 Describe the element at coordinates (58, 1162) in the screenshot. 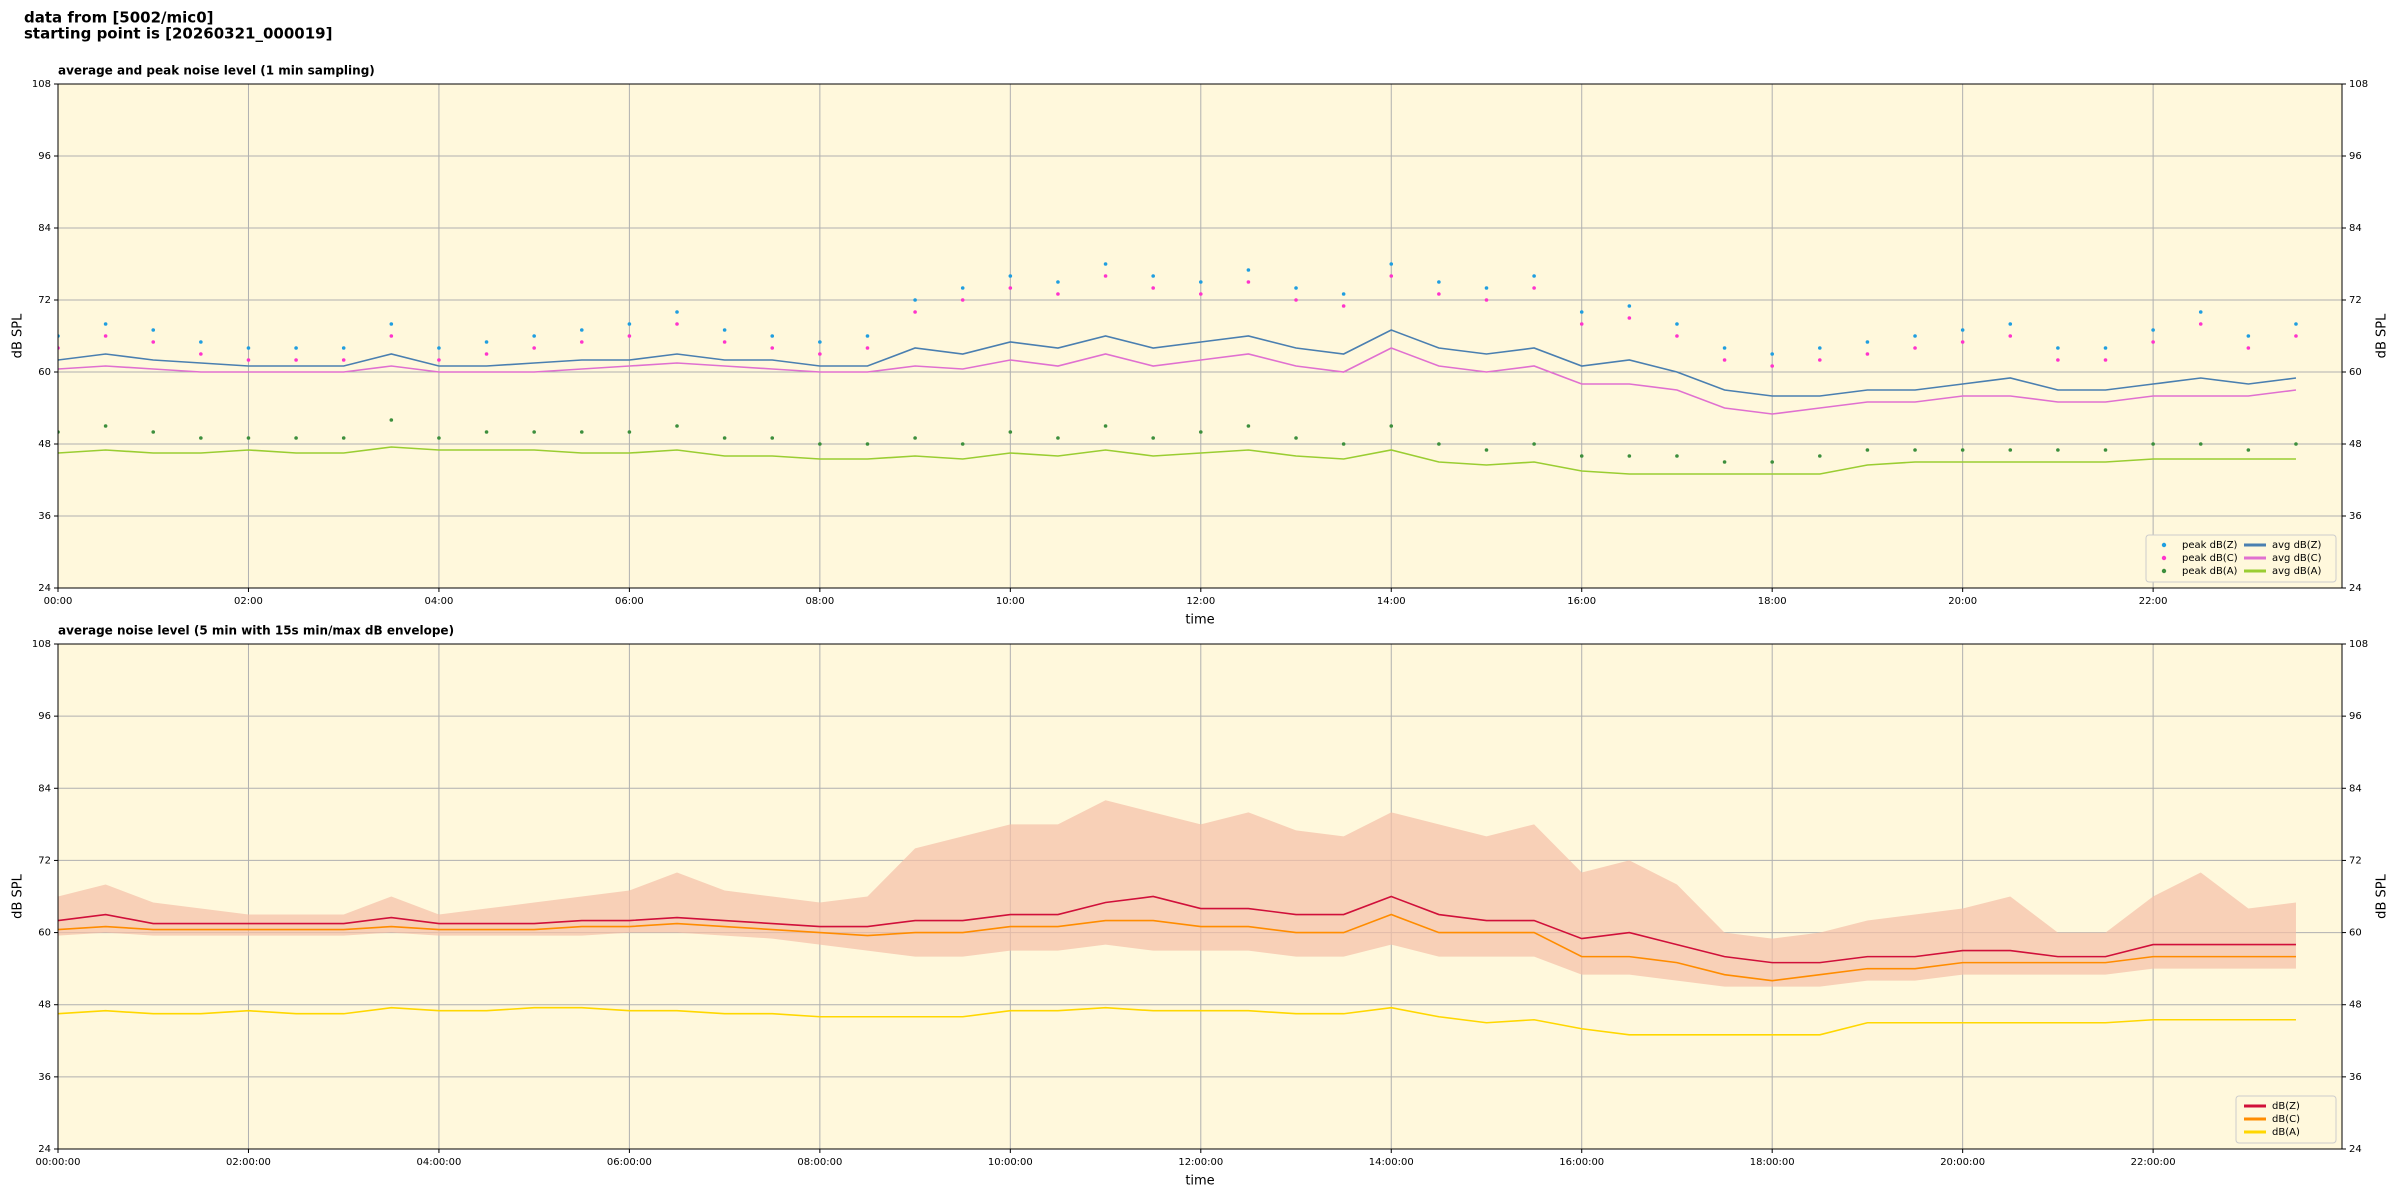

I see `x-tick-label: 00:00:00` at that location.